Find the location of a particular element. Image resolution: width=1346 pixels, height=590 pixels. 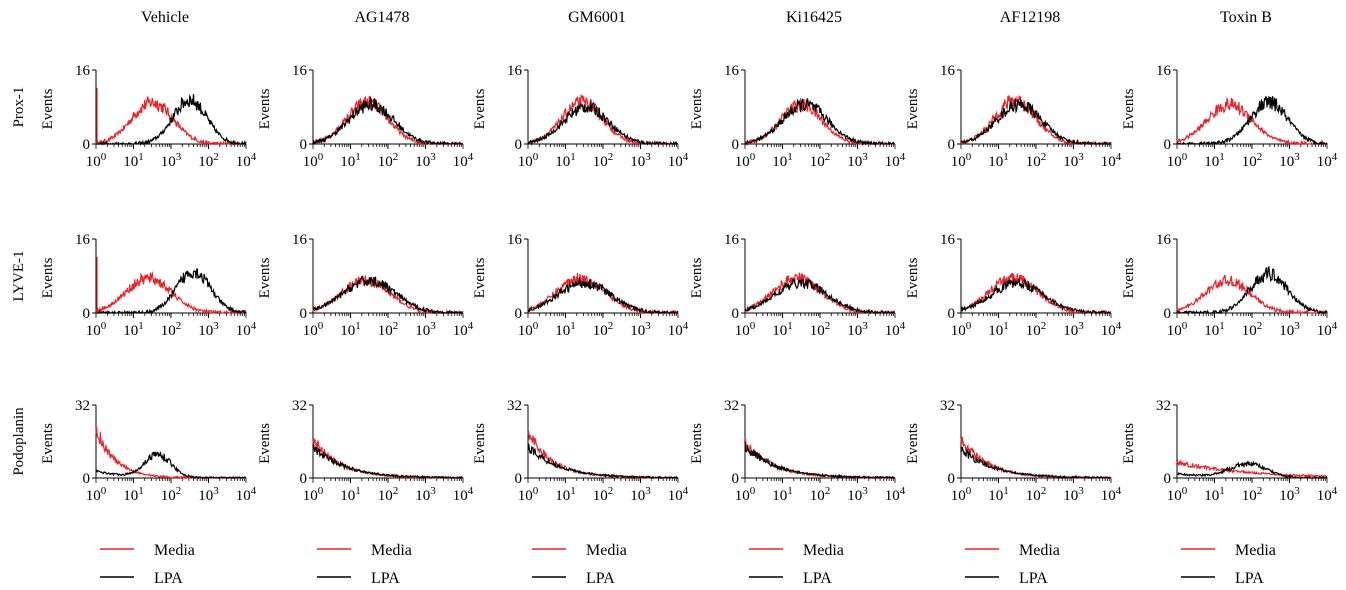

column-header: Toxin B is located at coordinates (1246, 17).